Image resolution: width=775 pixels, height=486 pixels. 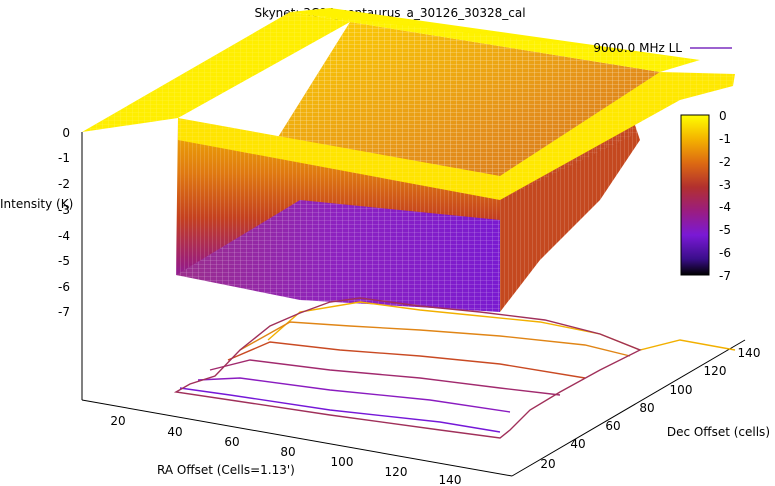 What do you see at coordinates (64, 312) in the screenshot?
I see `z-tick-label: -7` at bounding box center [64, 312].